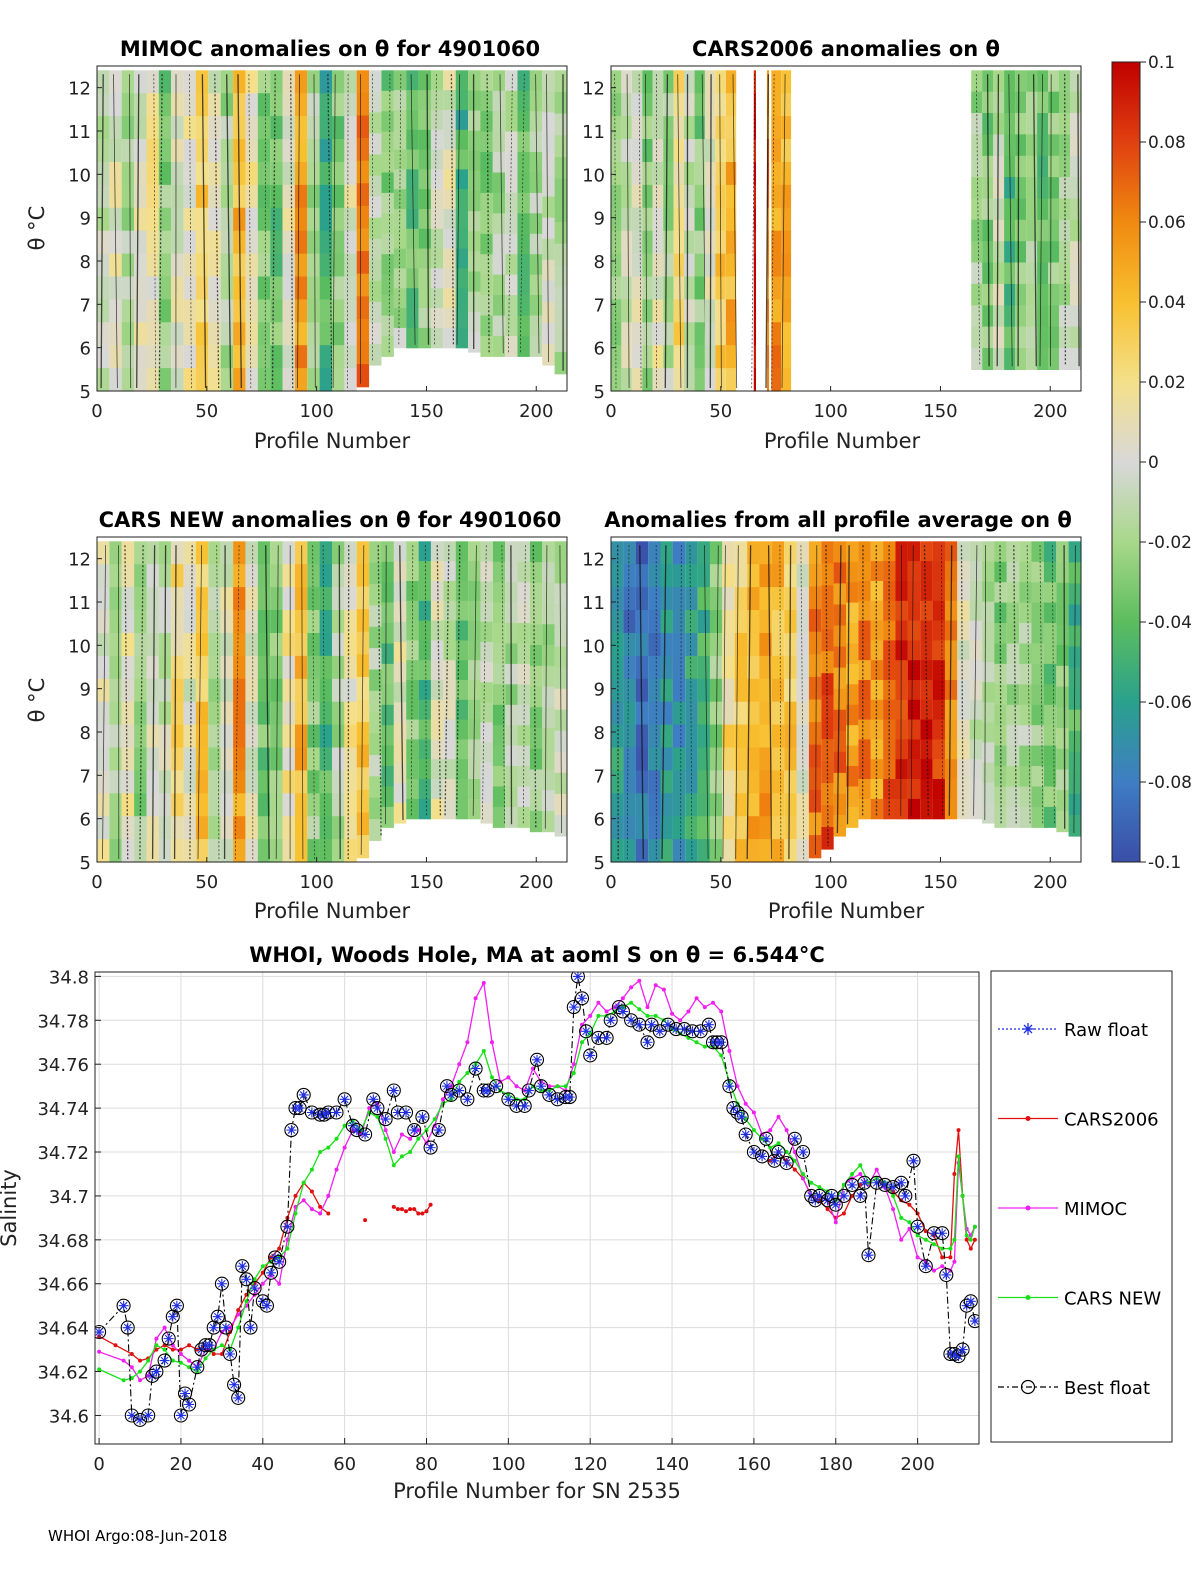 The width and height of the screenshot is (1200, 1575). Describe the element at coordinates (262, 1266) in the screenshot. I see `cars-new-point` at that location.